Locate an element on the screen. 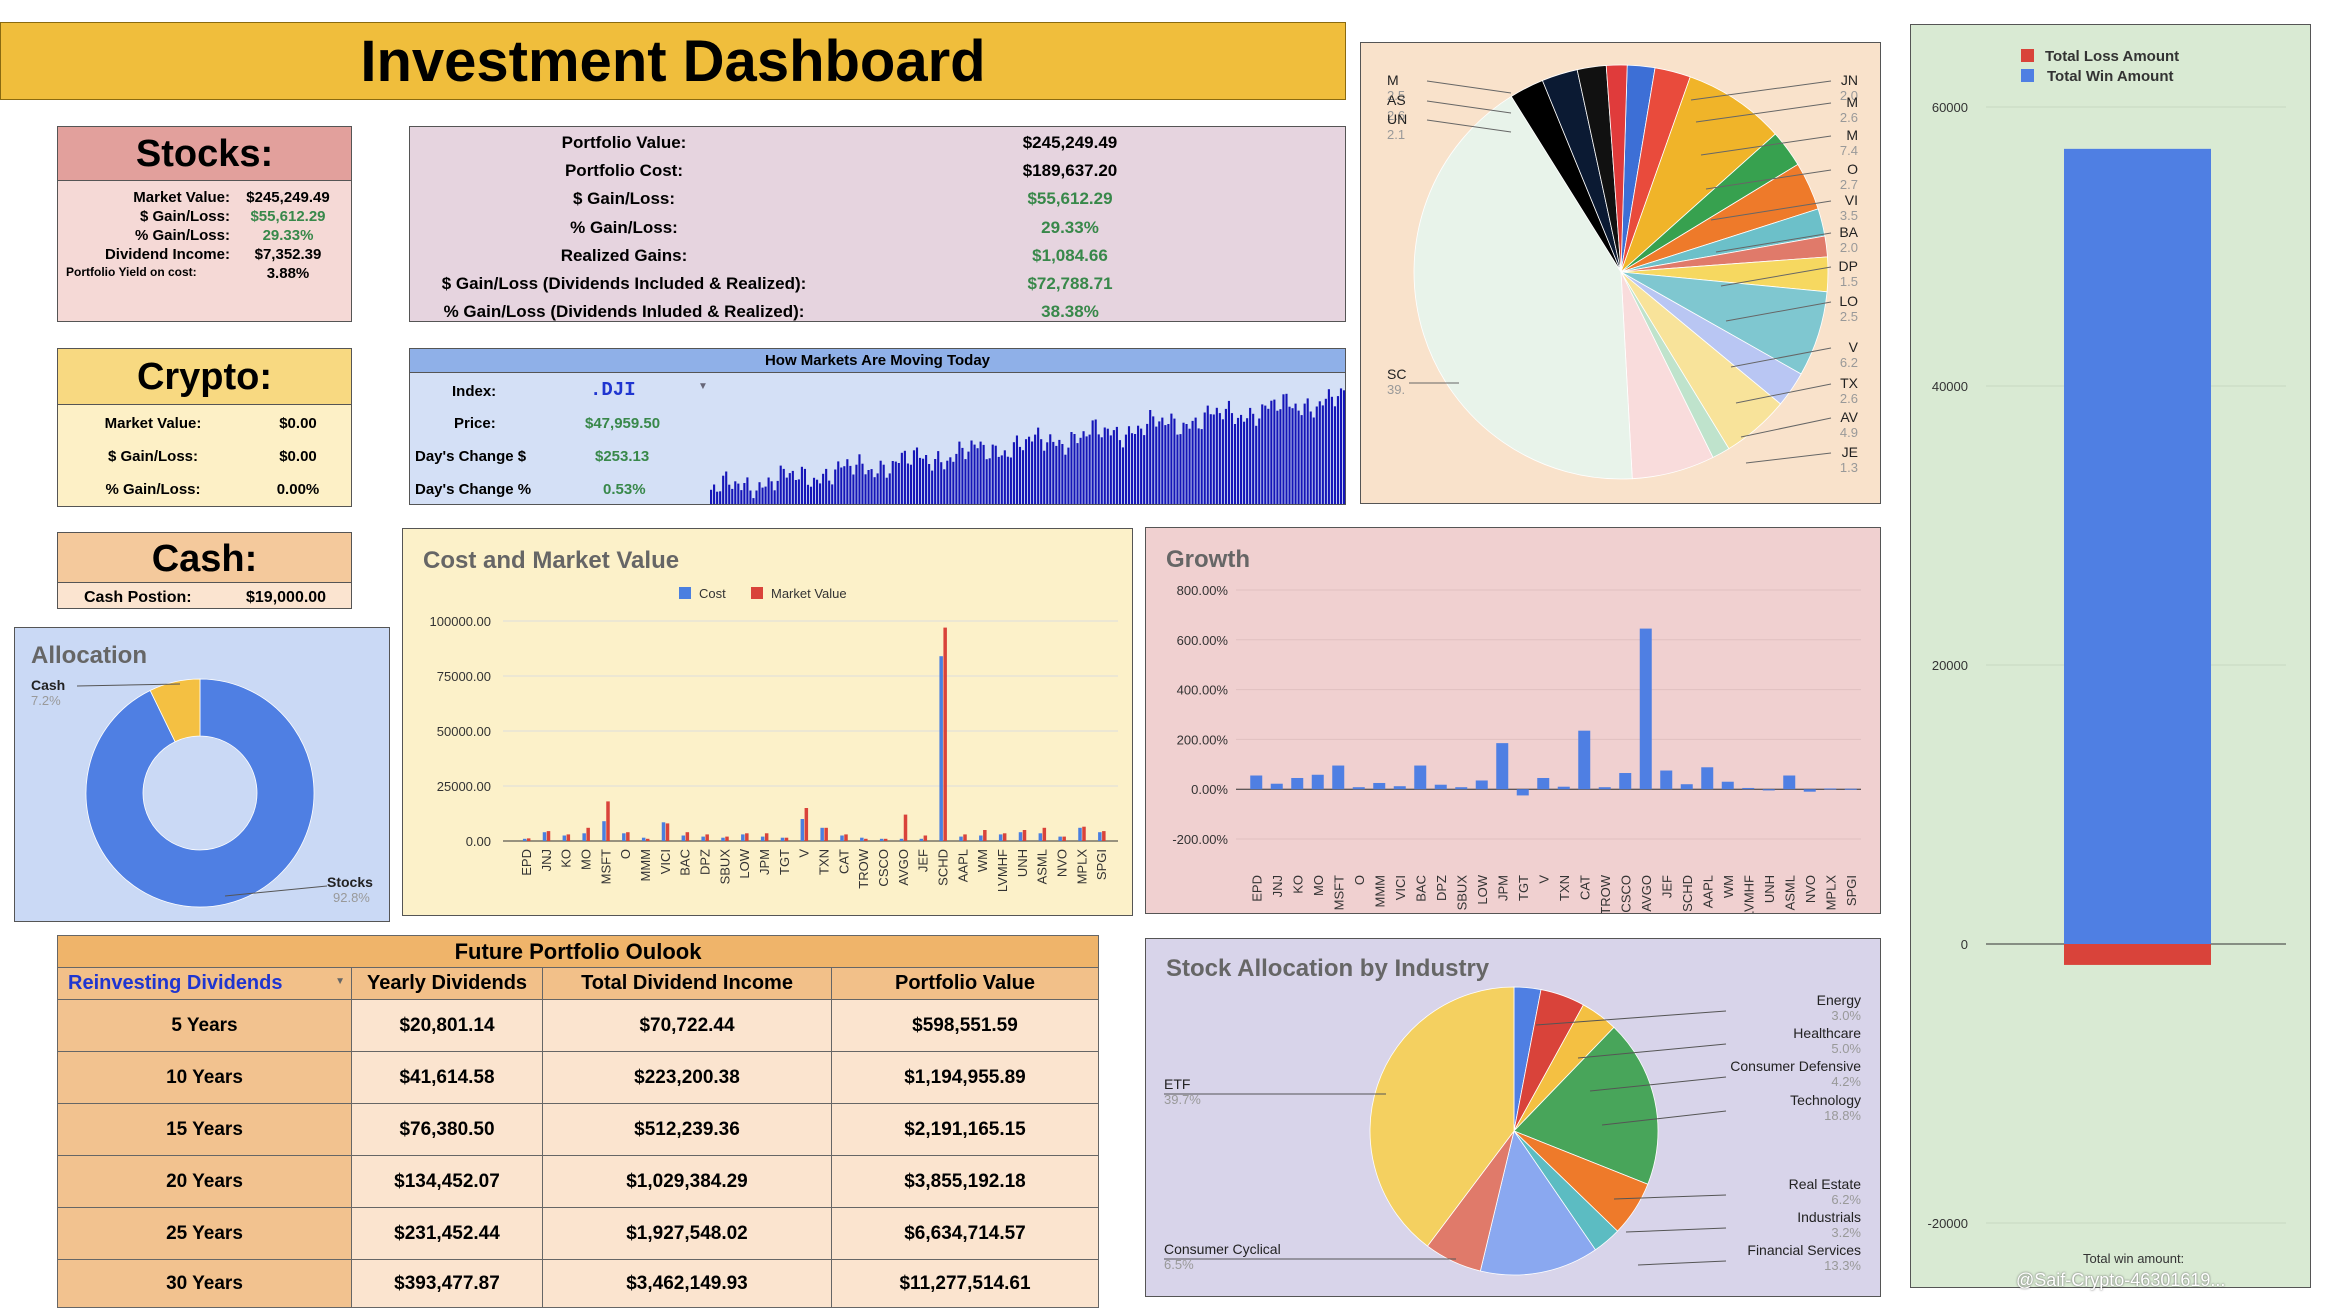 The image size is (2331, 1310). legend-loss-swatch is located at coordinates (2027, 55).